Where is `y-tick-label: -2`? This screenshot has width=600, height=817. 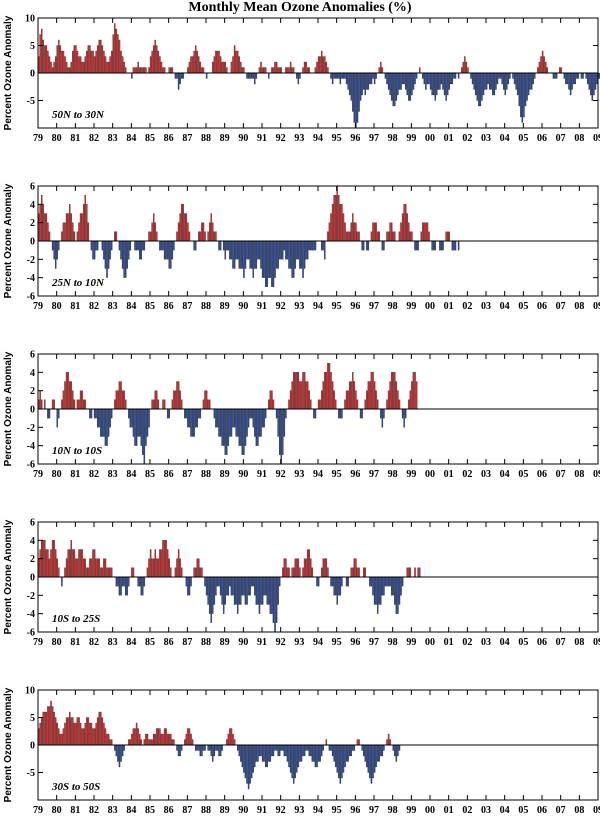
y-tick-label: -2 is located at coordinates (31, 596).